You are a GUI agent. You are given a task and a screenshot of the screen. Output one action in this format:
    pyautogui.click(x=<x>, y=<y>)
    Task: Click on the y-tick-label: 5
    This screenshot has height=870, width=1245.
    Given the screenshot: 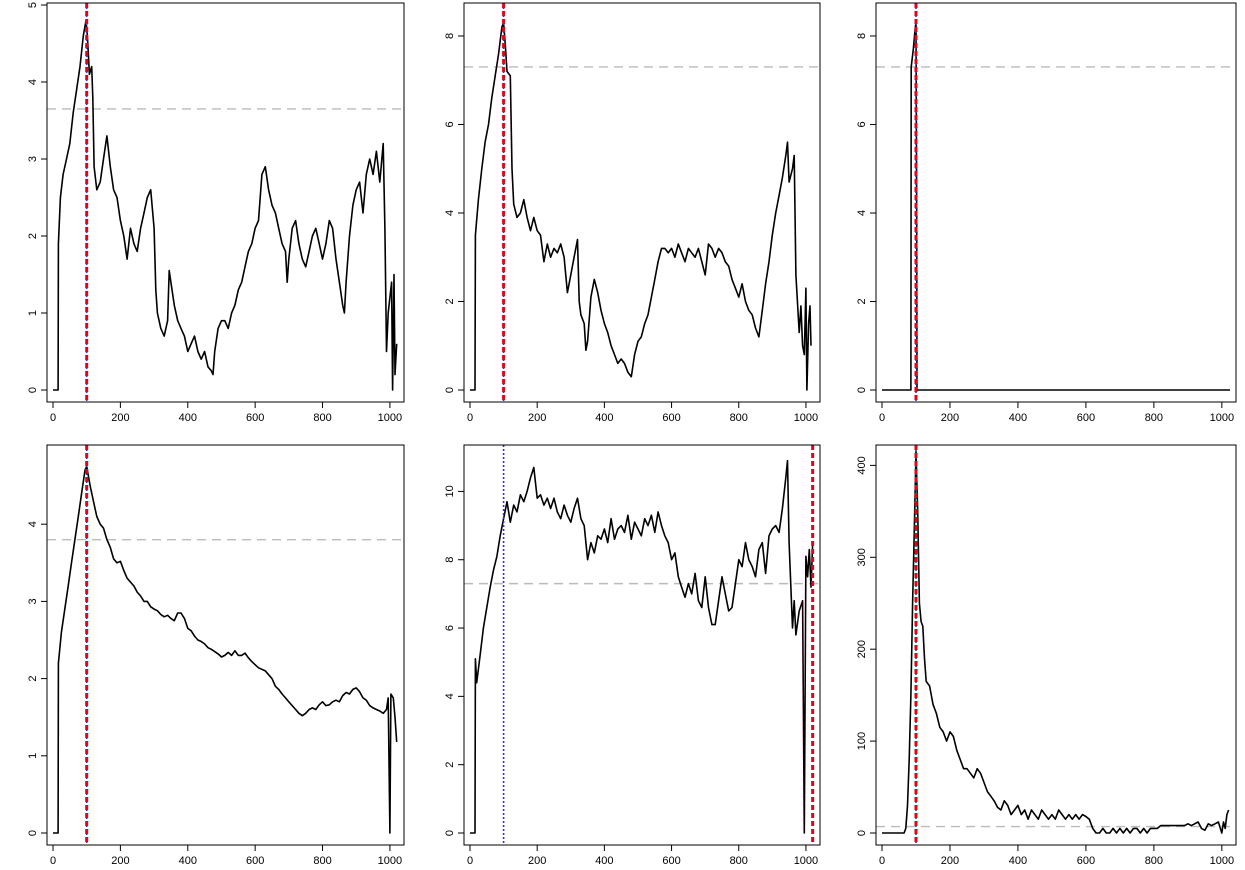 What is the action you would take?
    pyautogui.click(x=33, y=5)
    